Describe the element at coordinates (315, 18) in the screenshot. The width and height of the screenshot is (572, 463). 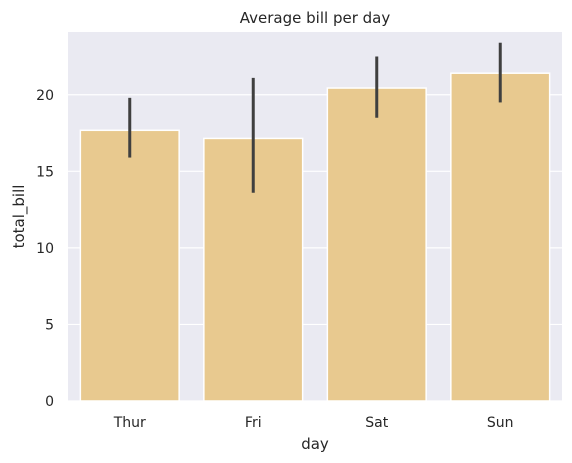
I see `chart-title: Average bill per day` at that location.